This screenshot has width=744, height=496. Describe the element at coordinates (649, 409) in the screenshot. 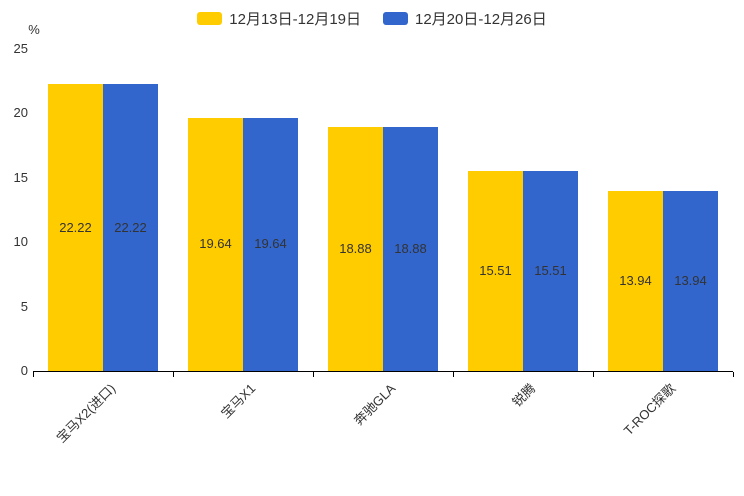

I see `x-axis-category-label: T-ROC探歌` at that location.